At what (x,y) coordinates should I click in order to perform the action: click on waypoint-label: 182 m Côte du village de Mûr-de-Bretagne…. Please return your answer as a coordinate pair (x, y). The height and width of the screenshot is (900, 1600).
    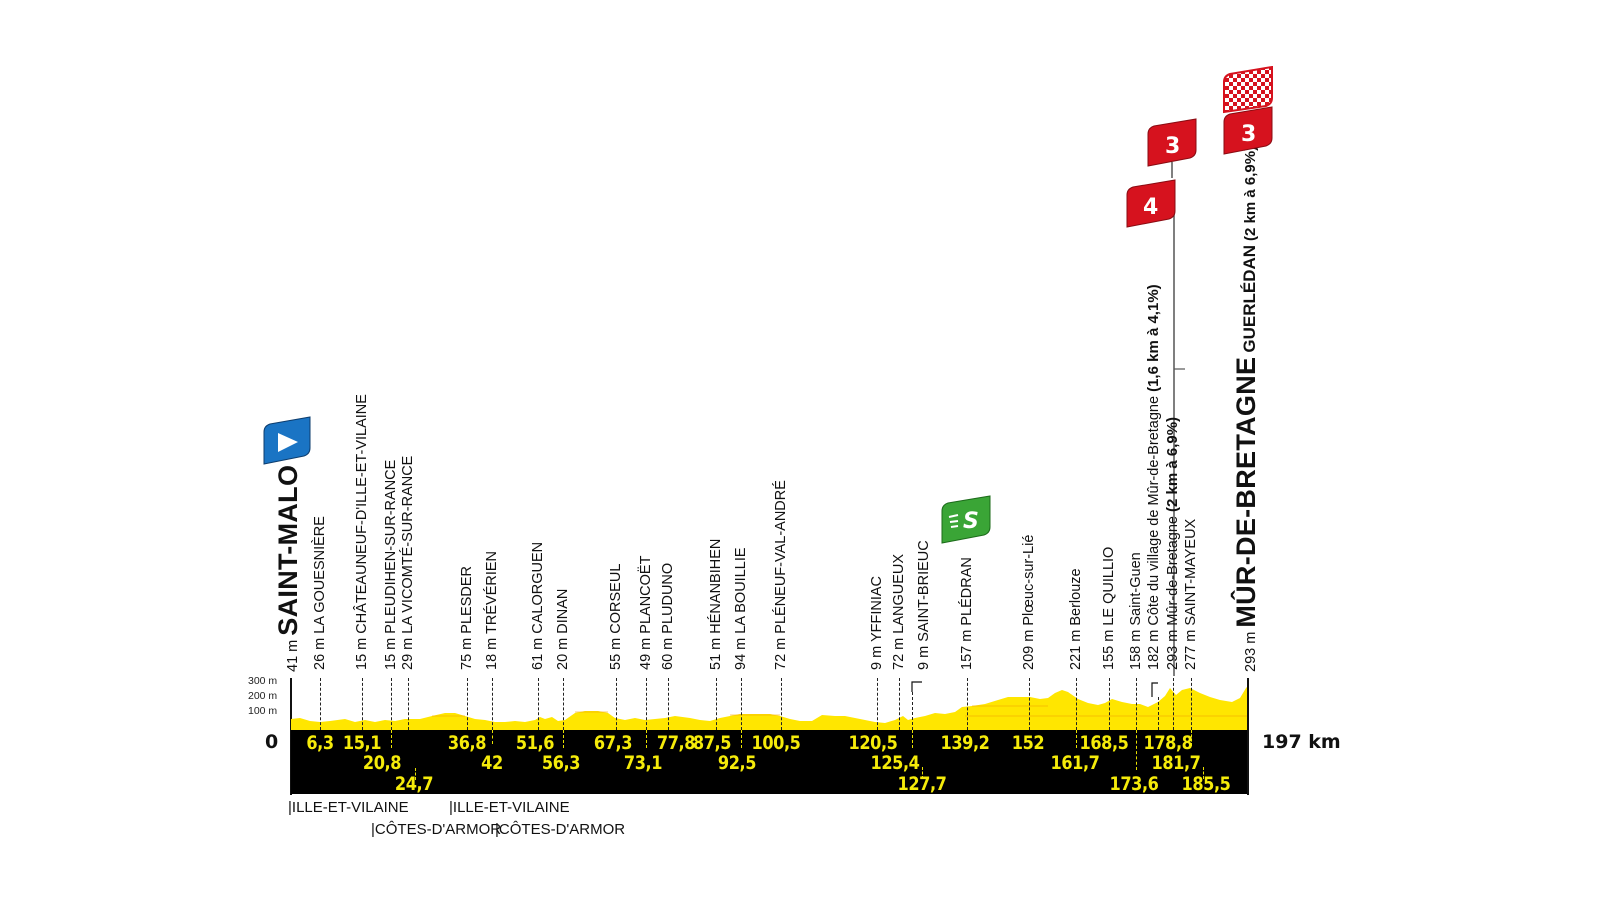
    Looking at the image, I should click on (1153, 477).